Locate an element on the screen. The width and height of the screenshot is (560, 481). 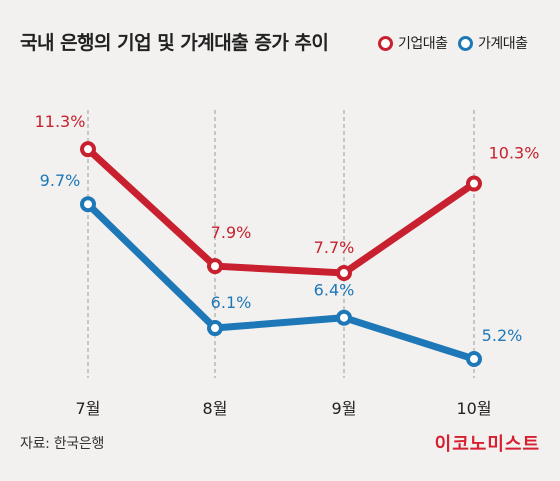
data-label-corporate-2: 7.9% is located at coordinates (231, 232).